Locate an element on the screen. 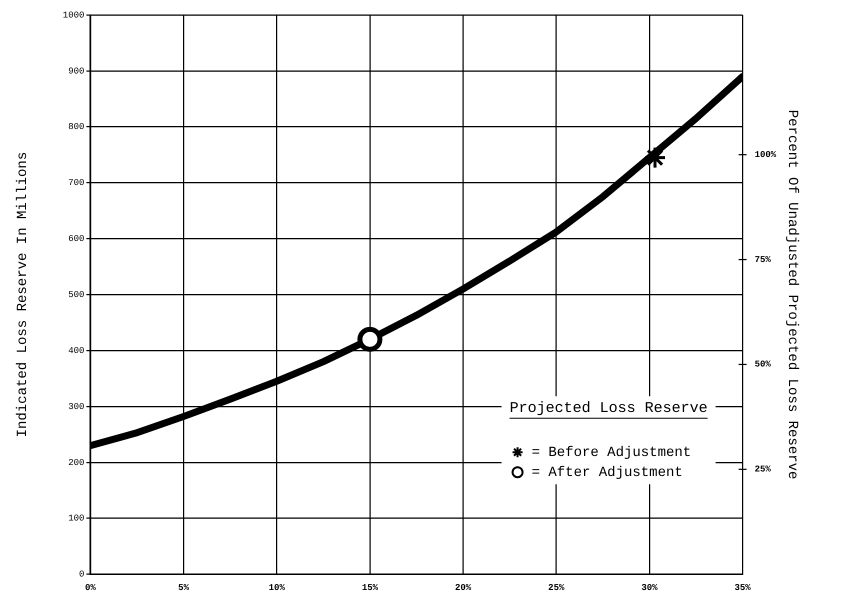 This screenshot has height=605, width=851. x-tick-label: 20% is located at coordinates (463, 587).